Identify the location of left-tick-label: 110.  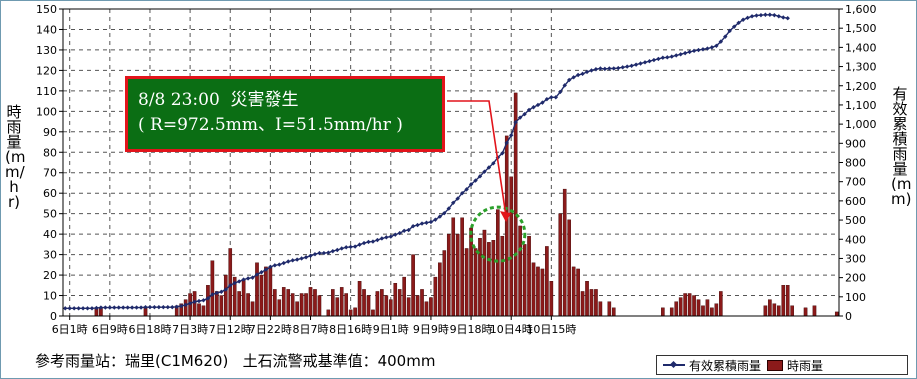
(46, 91).